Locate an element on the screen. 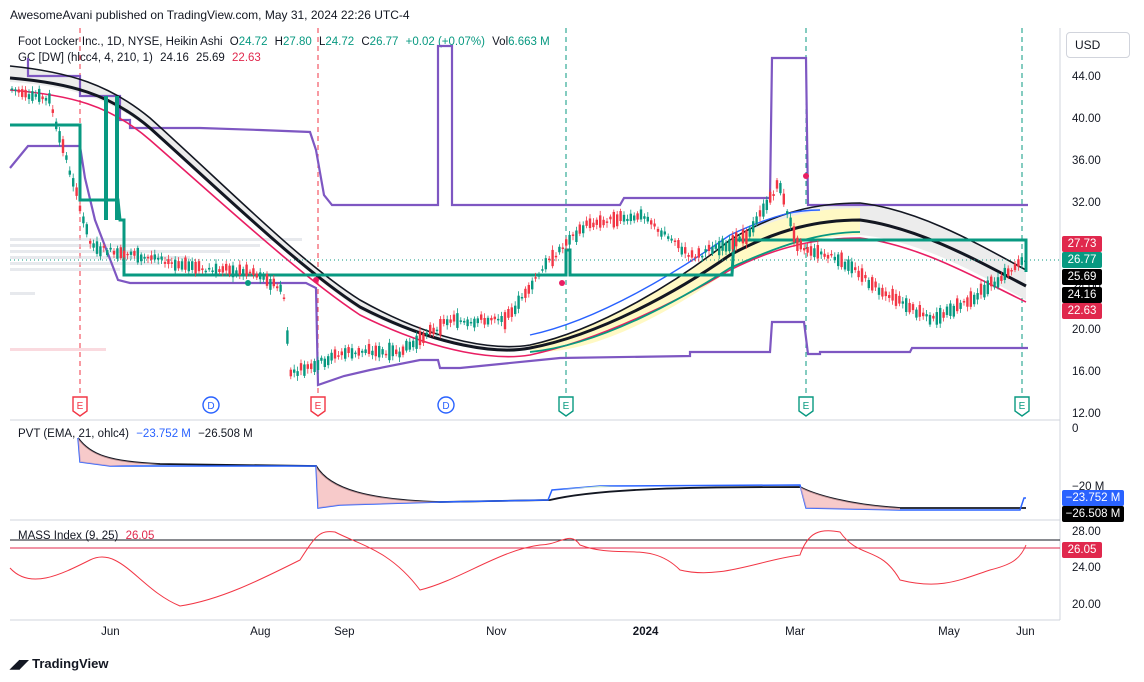 This screenshot has height=682, width=1144. pvt-value-1: −23.752 M is located at coordinates (163, 434).